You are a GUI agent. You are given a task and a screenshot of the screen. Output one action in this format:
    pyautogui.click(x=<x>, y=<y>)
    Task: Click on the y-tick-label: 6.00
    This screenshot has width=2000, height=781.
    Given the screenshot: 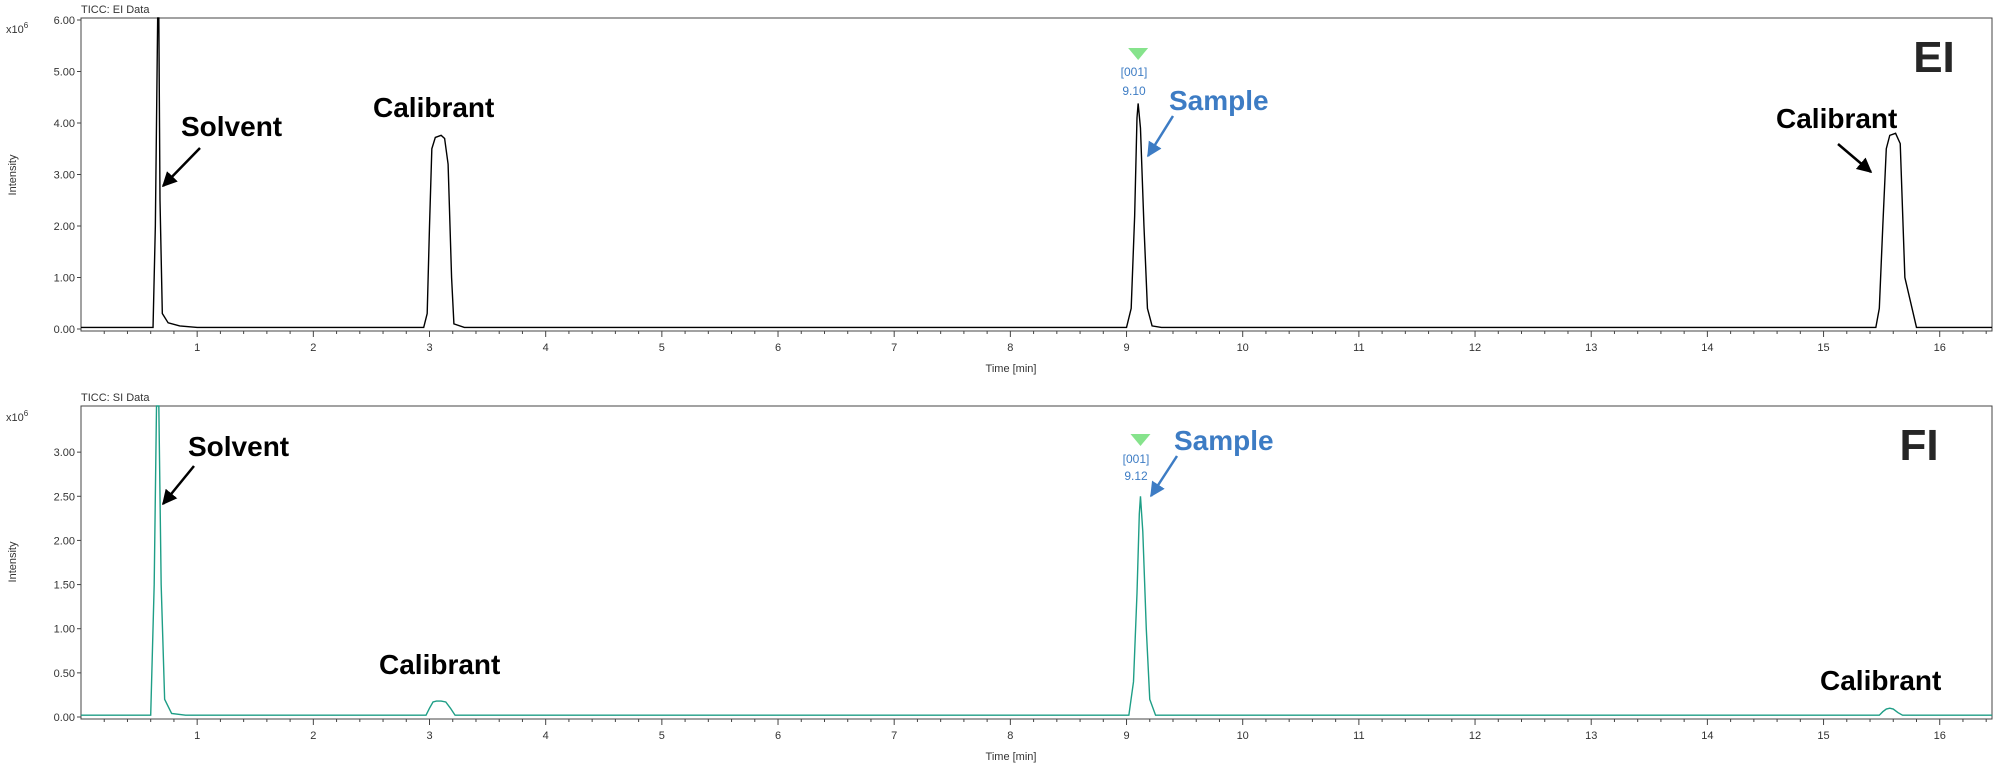 What is the action you would take?
    pyautogui.click(x=64, y=21)
    